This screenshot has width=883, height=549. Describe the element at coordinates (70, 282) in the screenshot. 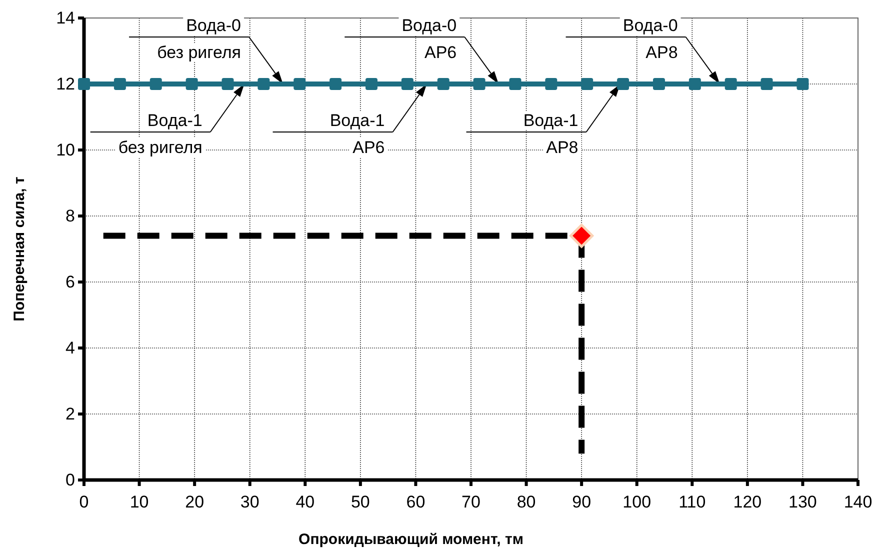

I see `y-tick-label: 6` at that location.